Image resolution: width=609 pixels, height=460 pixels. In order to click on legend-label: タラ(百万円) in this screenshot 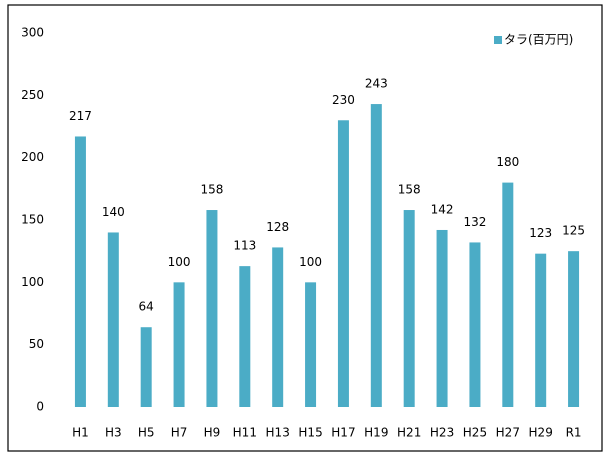, I will do `click(538, 40)`.